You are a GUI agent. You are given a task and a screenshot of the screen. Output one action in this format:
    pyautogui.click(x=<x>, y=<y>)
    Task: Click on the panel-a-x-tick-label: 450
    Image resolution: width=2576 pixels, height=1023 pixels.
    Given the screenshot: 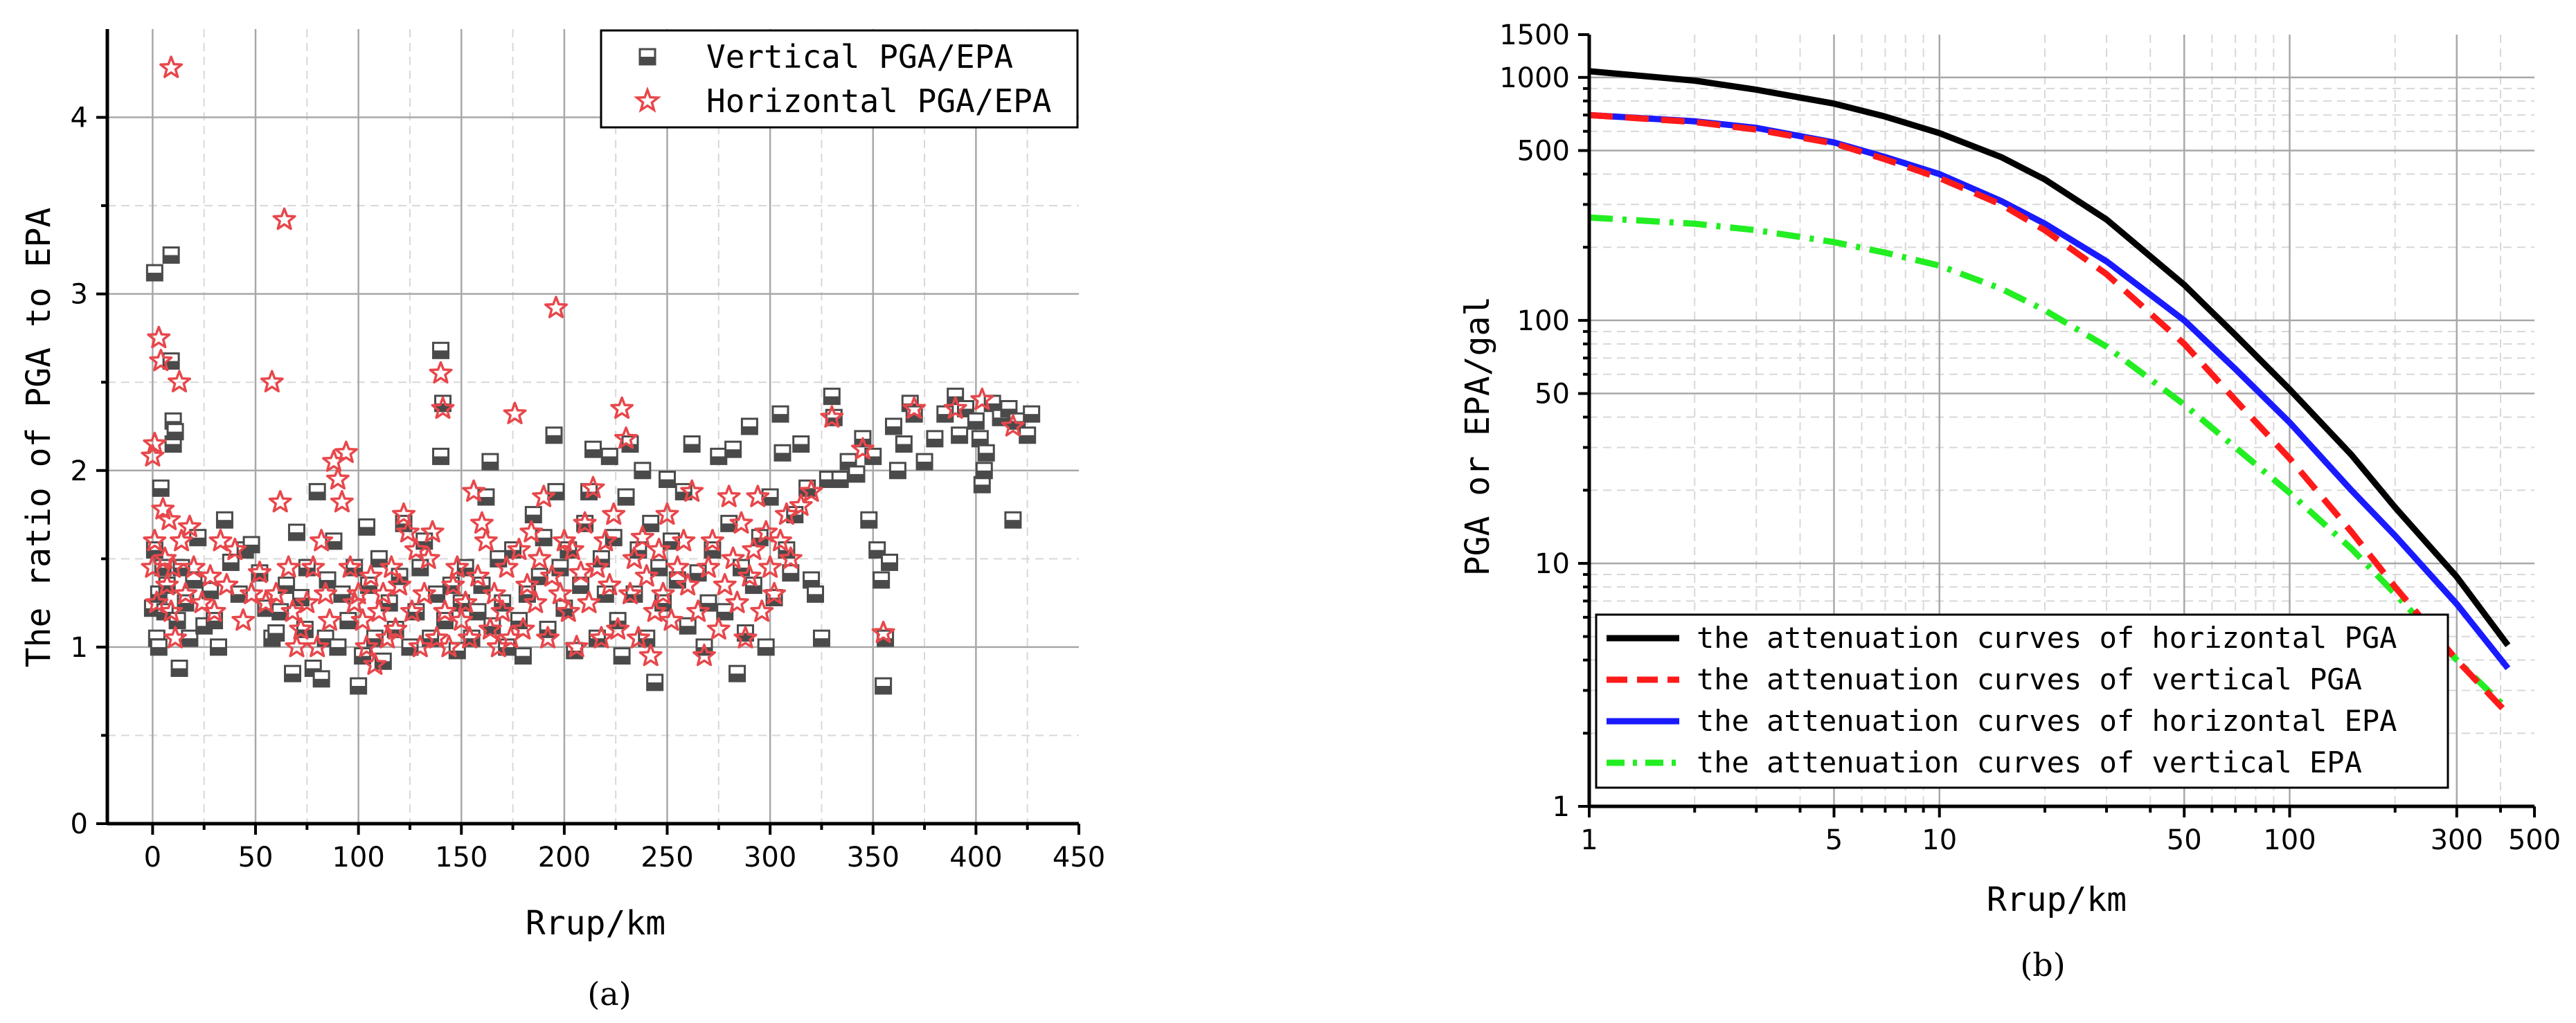 What is the action you would take?
    pyautogui.click(x=1079, y=858)
    